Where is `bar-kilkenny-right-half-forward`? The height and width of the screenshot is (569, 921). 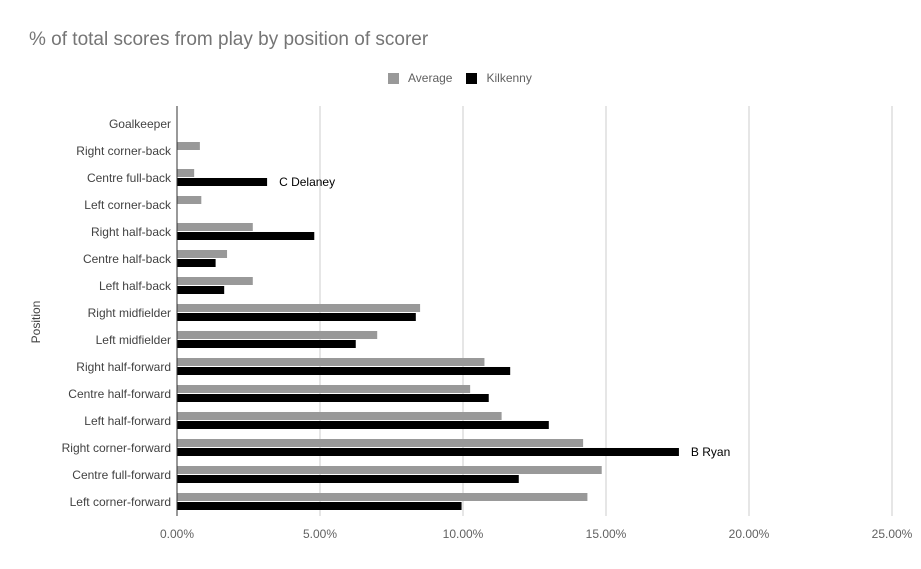
bar-kilkenny-right-half-forward is located at coordinates (344, 371).